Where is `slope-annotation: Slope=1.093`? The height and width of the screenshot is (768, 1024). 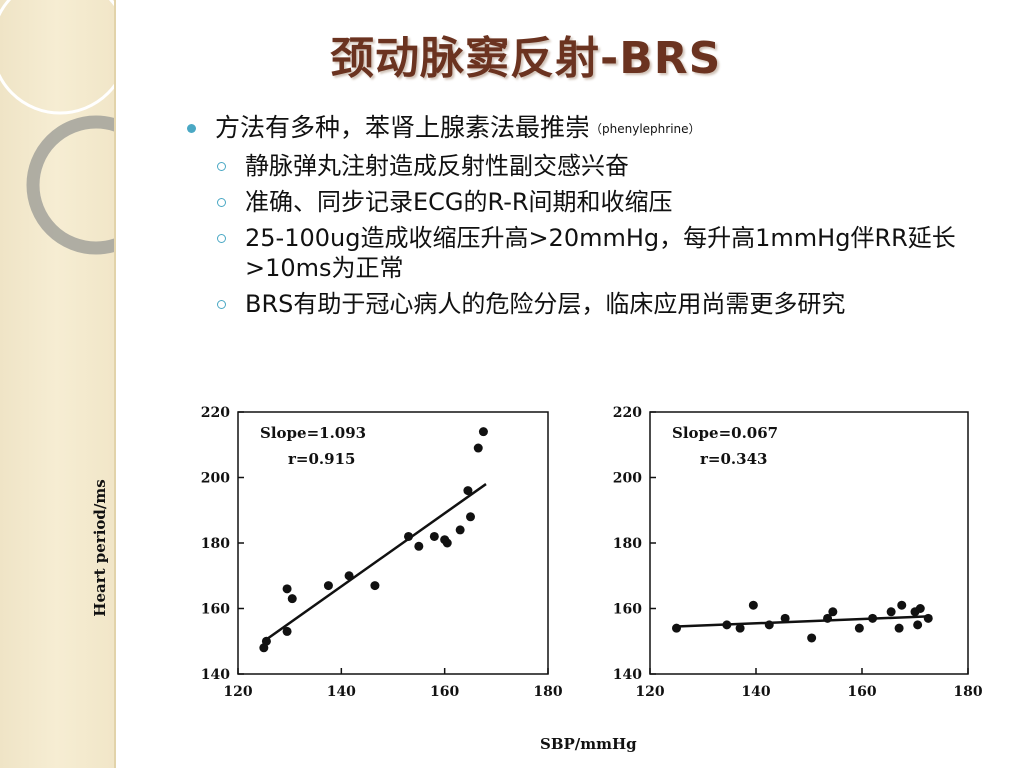
slope-annotation: Slope=1.093 is located at coordinates (313, 433).